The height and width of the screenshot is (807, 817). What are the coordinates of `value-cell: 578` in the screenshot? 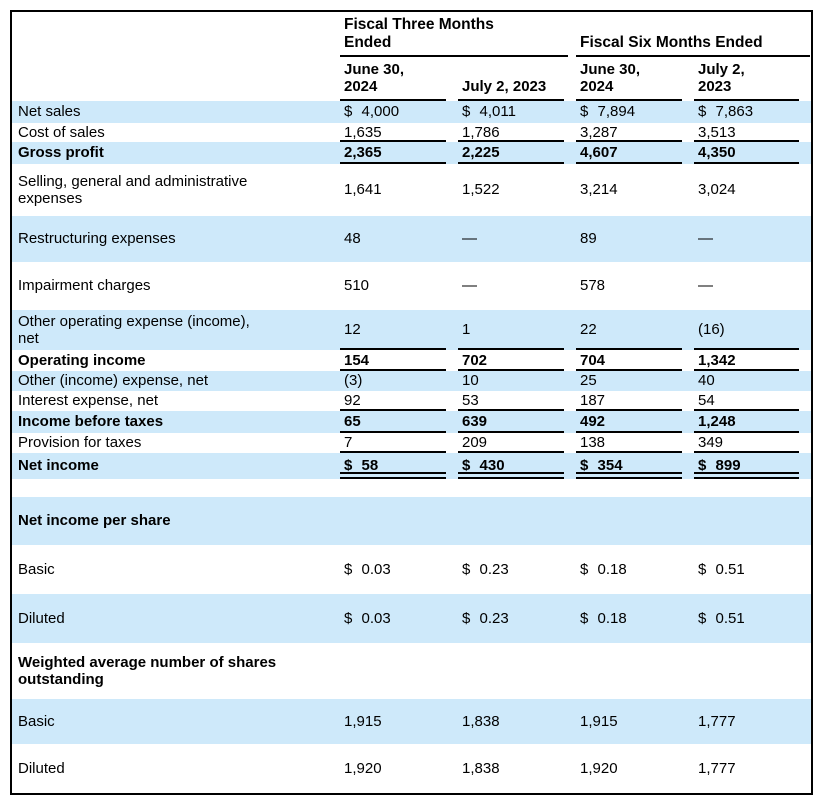 It's located at (593, 286).